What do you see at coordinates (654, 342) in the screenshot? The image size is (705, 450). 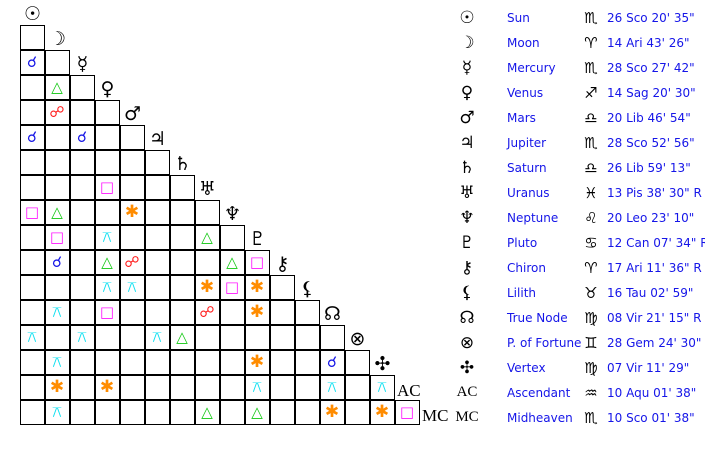 I see `planet-position: 28 Gem 24' 30"` at bounding box center [654, 342].